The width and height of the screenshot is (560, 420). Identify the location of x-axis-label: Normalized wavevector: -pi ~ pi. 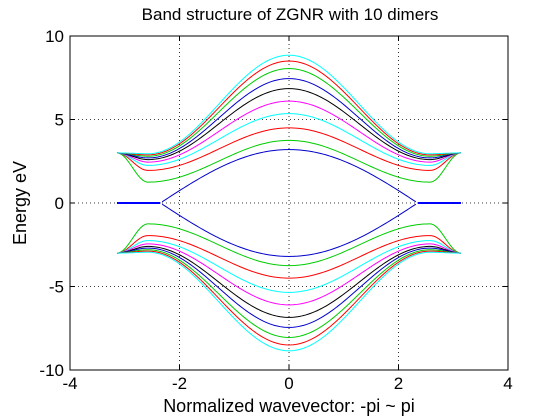
(289, 406).